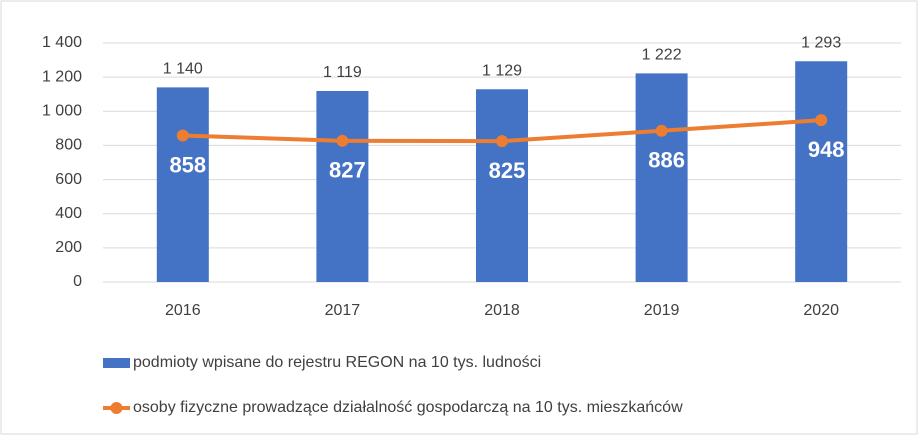 The width and height of the screenshot is (918, 435). Describe the element at coordinates (62, 111) in the screenshot. I see `y-tick-label: 1 000` at that location.